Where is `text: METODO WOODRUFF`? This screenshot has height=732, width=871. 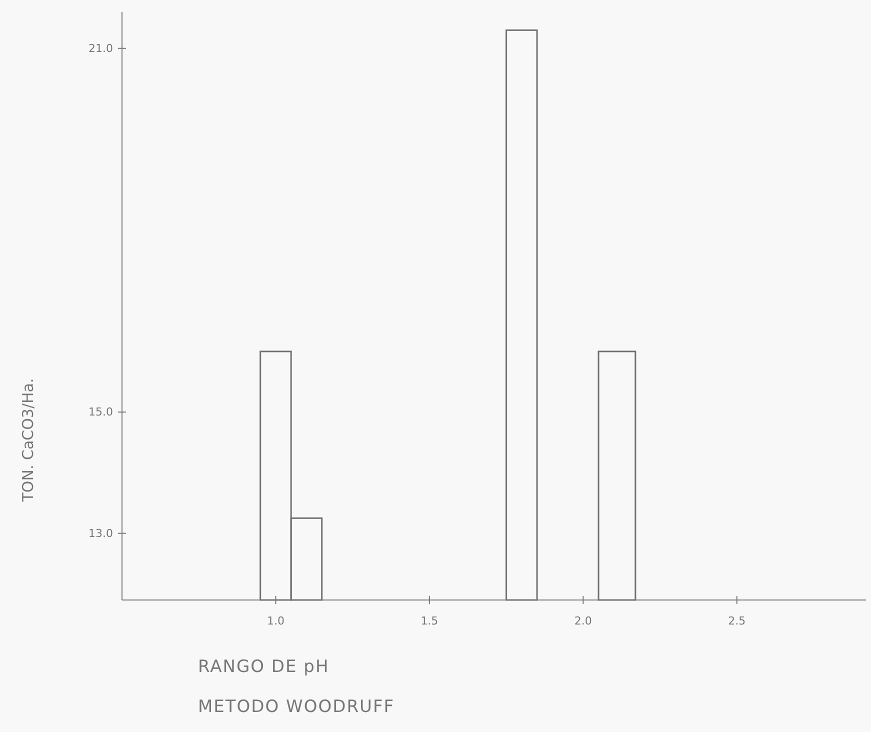
text: METODO WOODRUFF is located at coordinates (296, 707).